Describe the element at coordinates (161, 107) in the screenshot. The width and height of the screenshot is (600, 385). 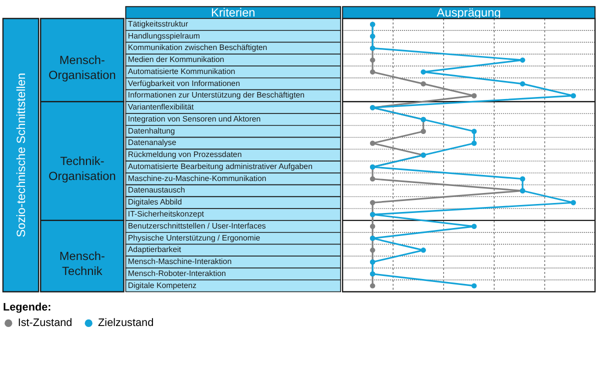
I see `y-tick-label: Variantenflexibilität` at that location.